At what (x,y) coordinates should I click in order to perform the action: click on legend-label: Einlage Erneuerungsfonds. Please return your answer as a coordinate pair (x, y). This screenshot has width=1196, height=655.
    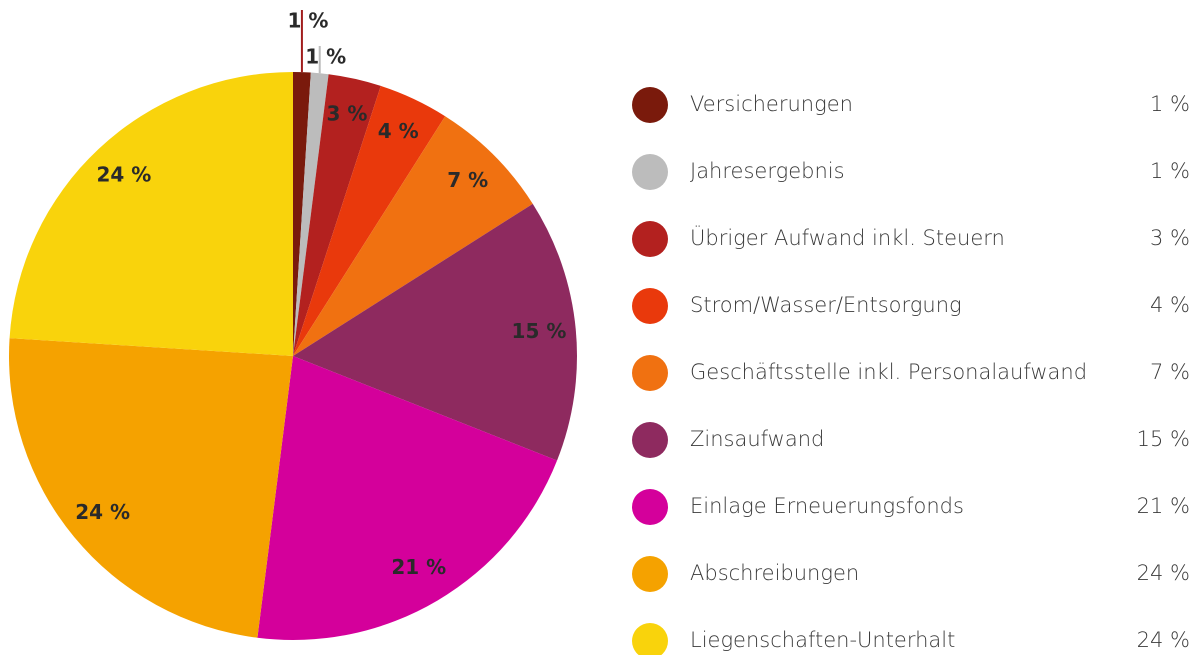
    Looking at the image, I should click on (827, 506).